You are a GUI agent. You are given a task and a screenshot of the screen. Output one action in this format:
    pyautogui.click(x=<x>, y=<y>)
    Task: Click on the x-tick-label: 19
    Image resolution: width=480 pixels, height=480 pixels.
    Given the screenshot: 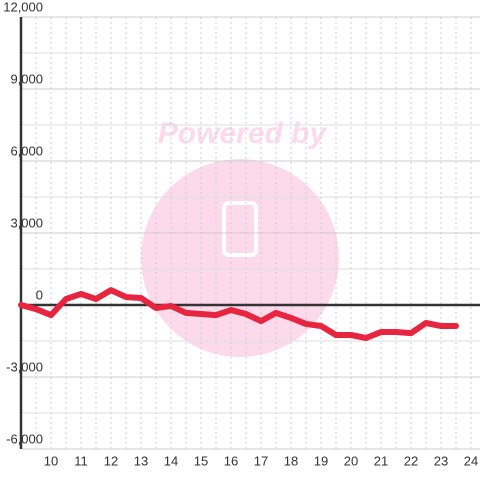 What is the action you would take?
    pyautogui.click(x=321, y=460)
    